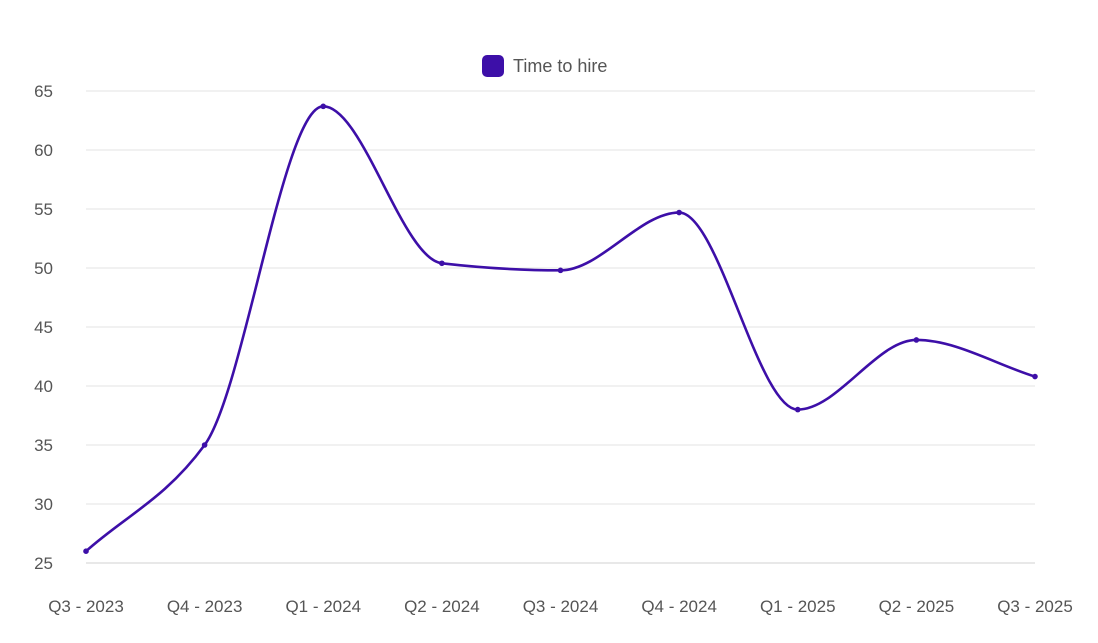 The width and height of the screenshot is (1098, 643). Describe the element at coordinates (43, 445) in the screenshot. I see `y-tick-label: 35` at that location.